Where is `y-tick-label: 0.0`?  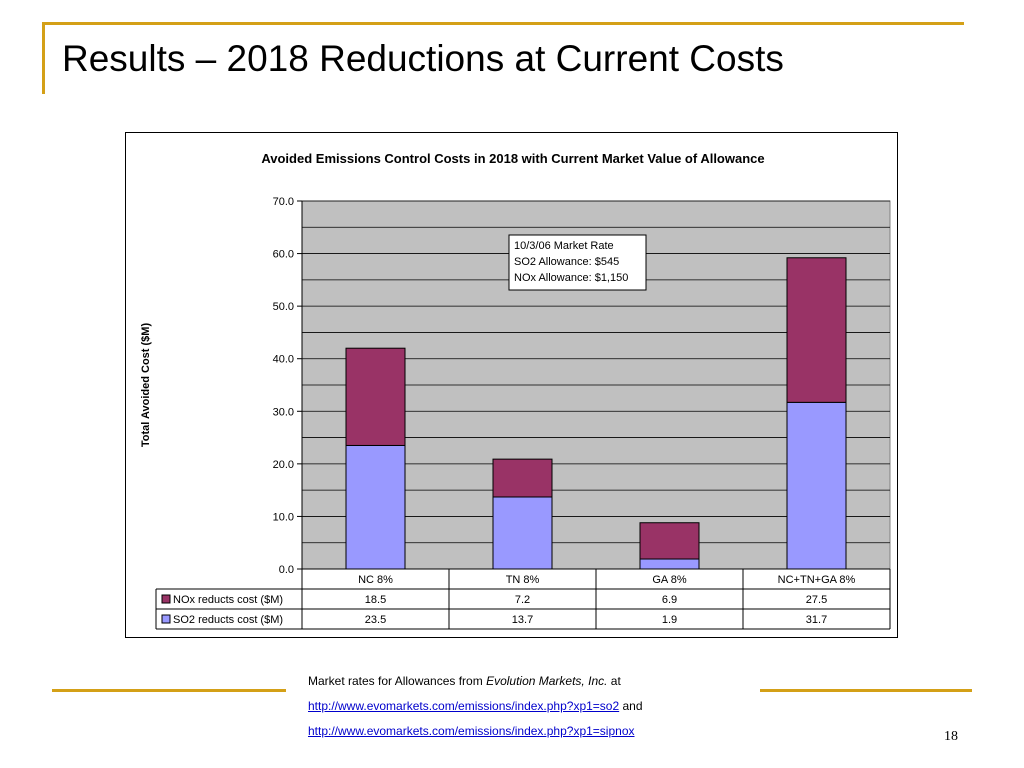 y-tick-label: 0.0 is located at coordinates (286, 570).